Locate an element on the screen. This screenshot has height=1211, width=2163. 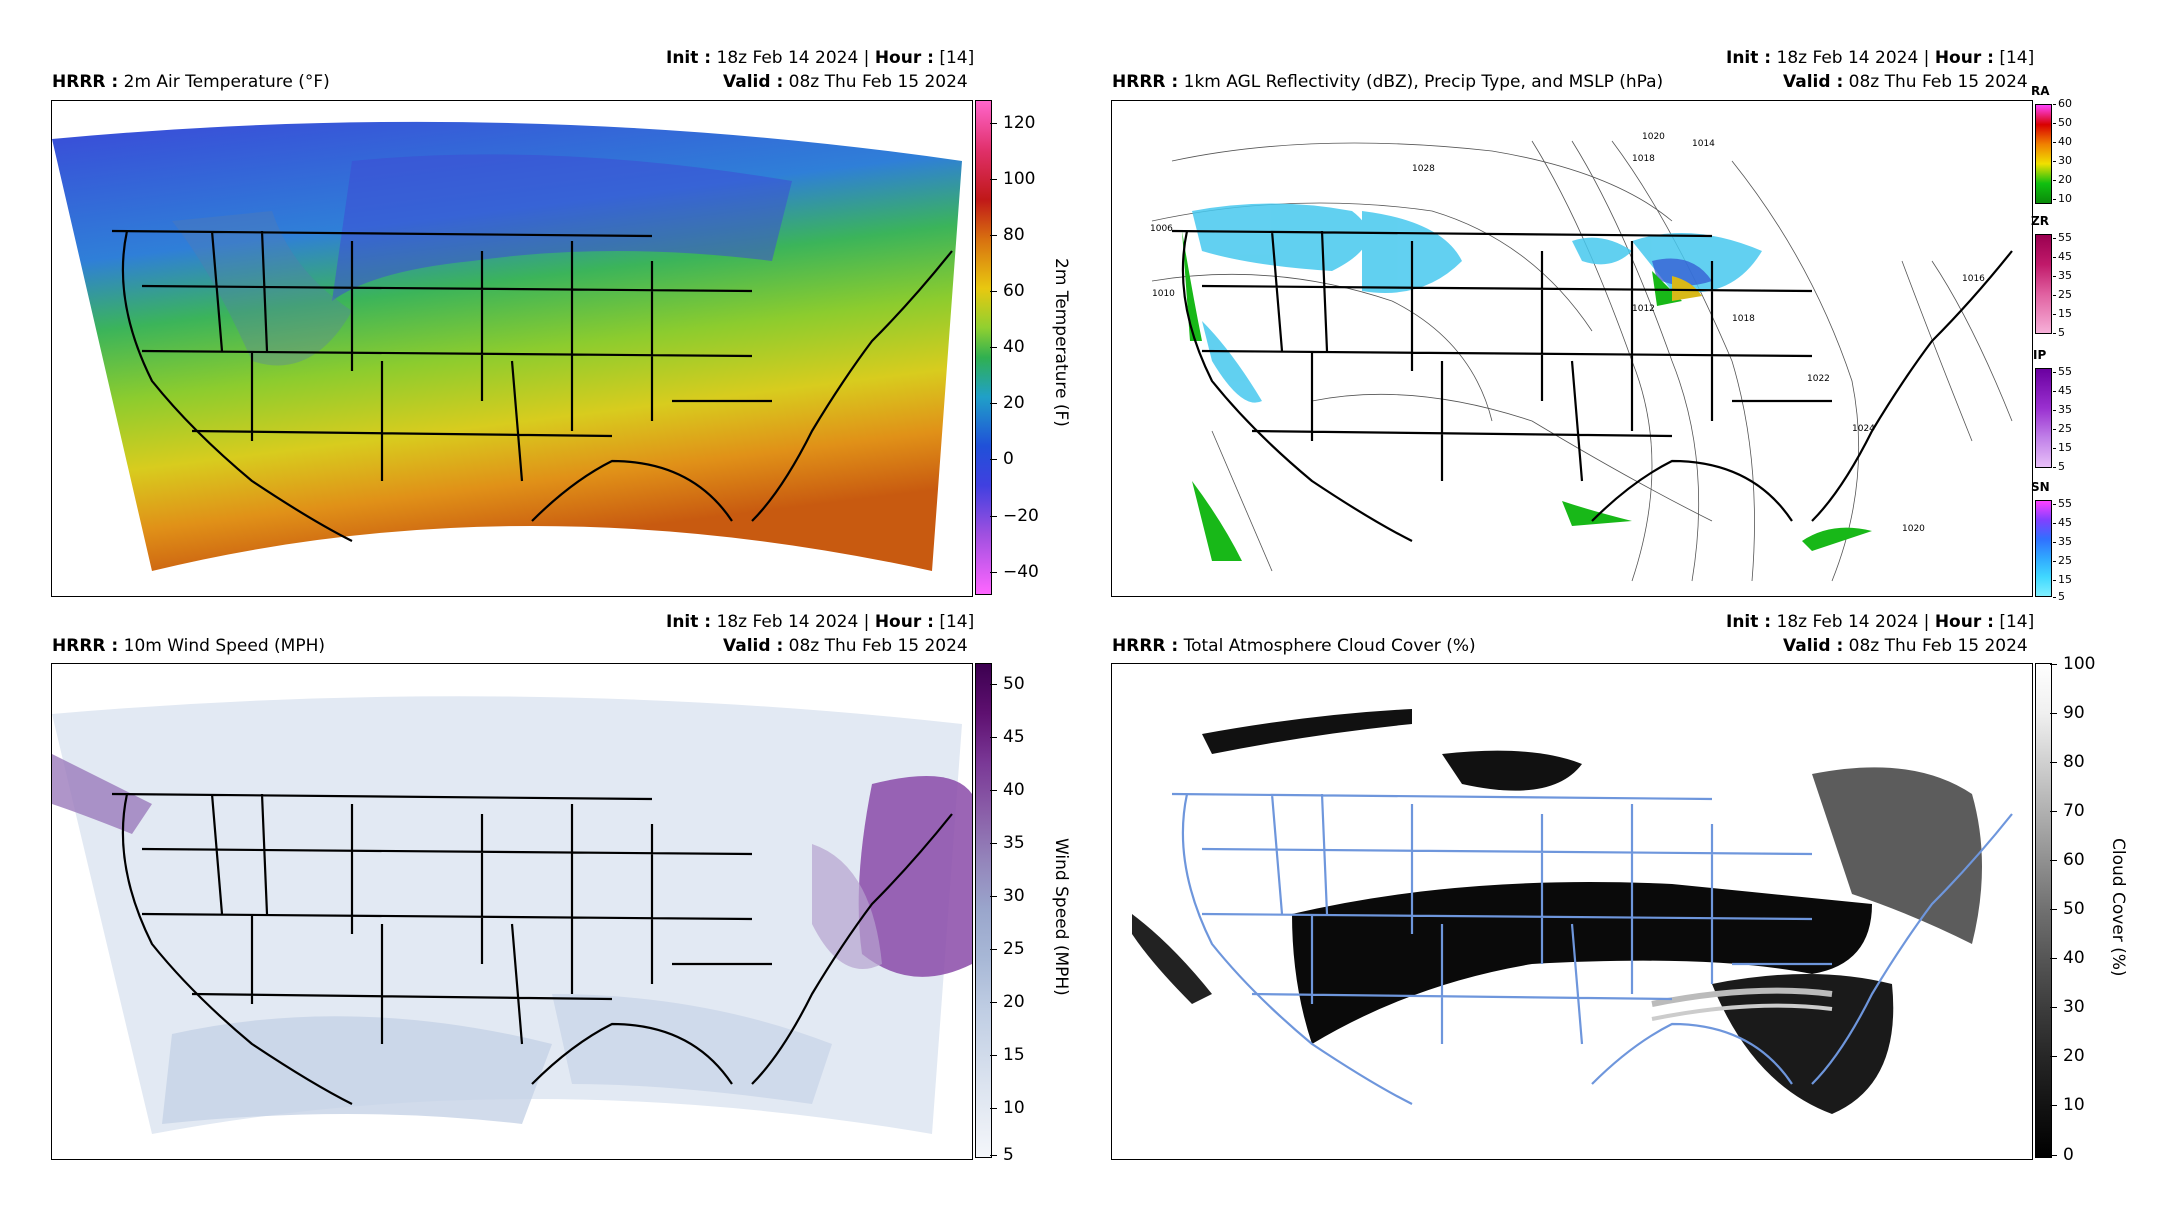
cloud-colorbar is located at coordinates (2043, 910).